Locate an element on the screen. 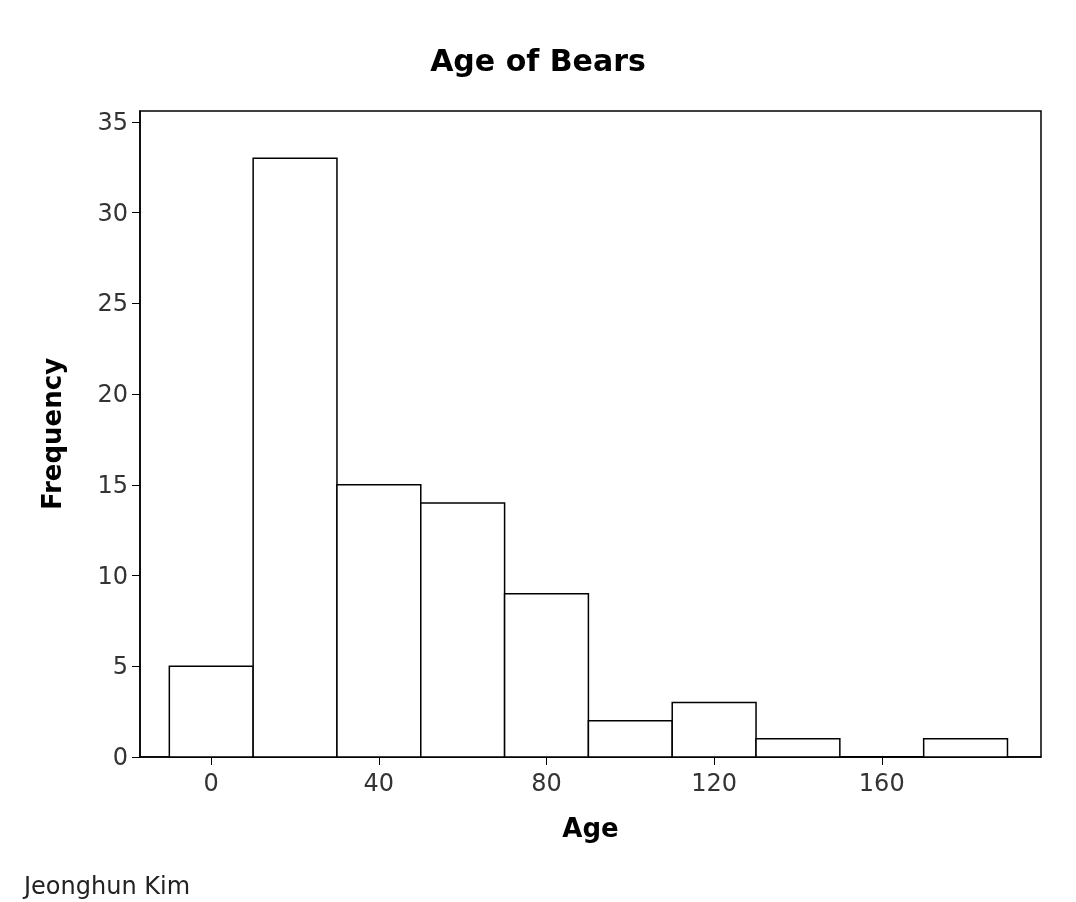 This screenshot has width=1076, height=902. y-tick-label: 15 is located at coordinates (112, 484).